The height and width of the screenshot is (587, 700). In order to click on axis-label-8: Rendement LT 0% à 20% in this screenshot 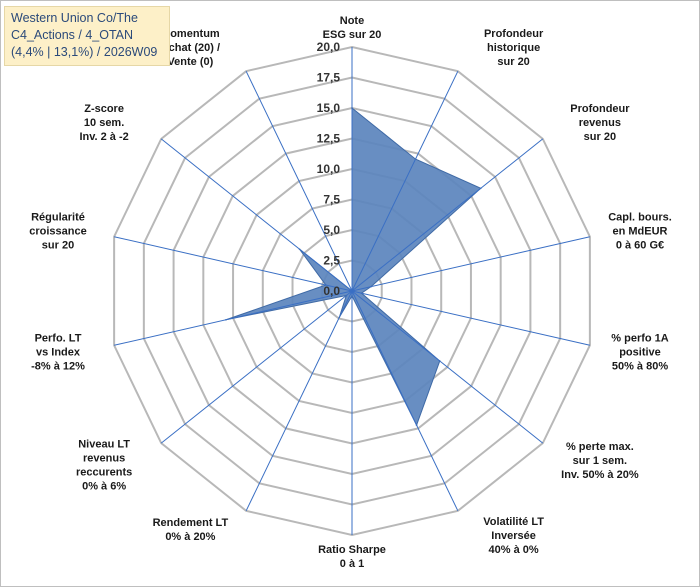, I will do `click(191, 530)`.